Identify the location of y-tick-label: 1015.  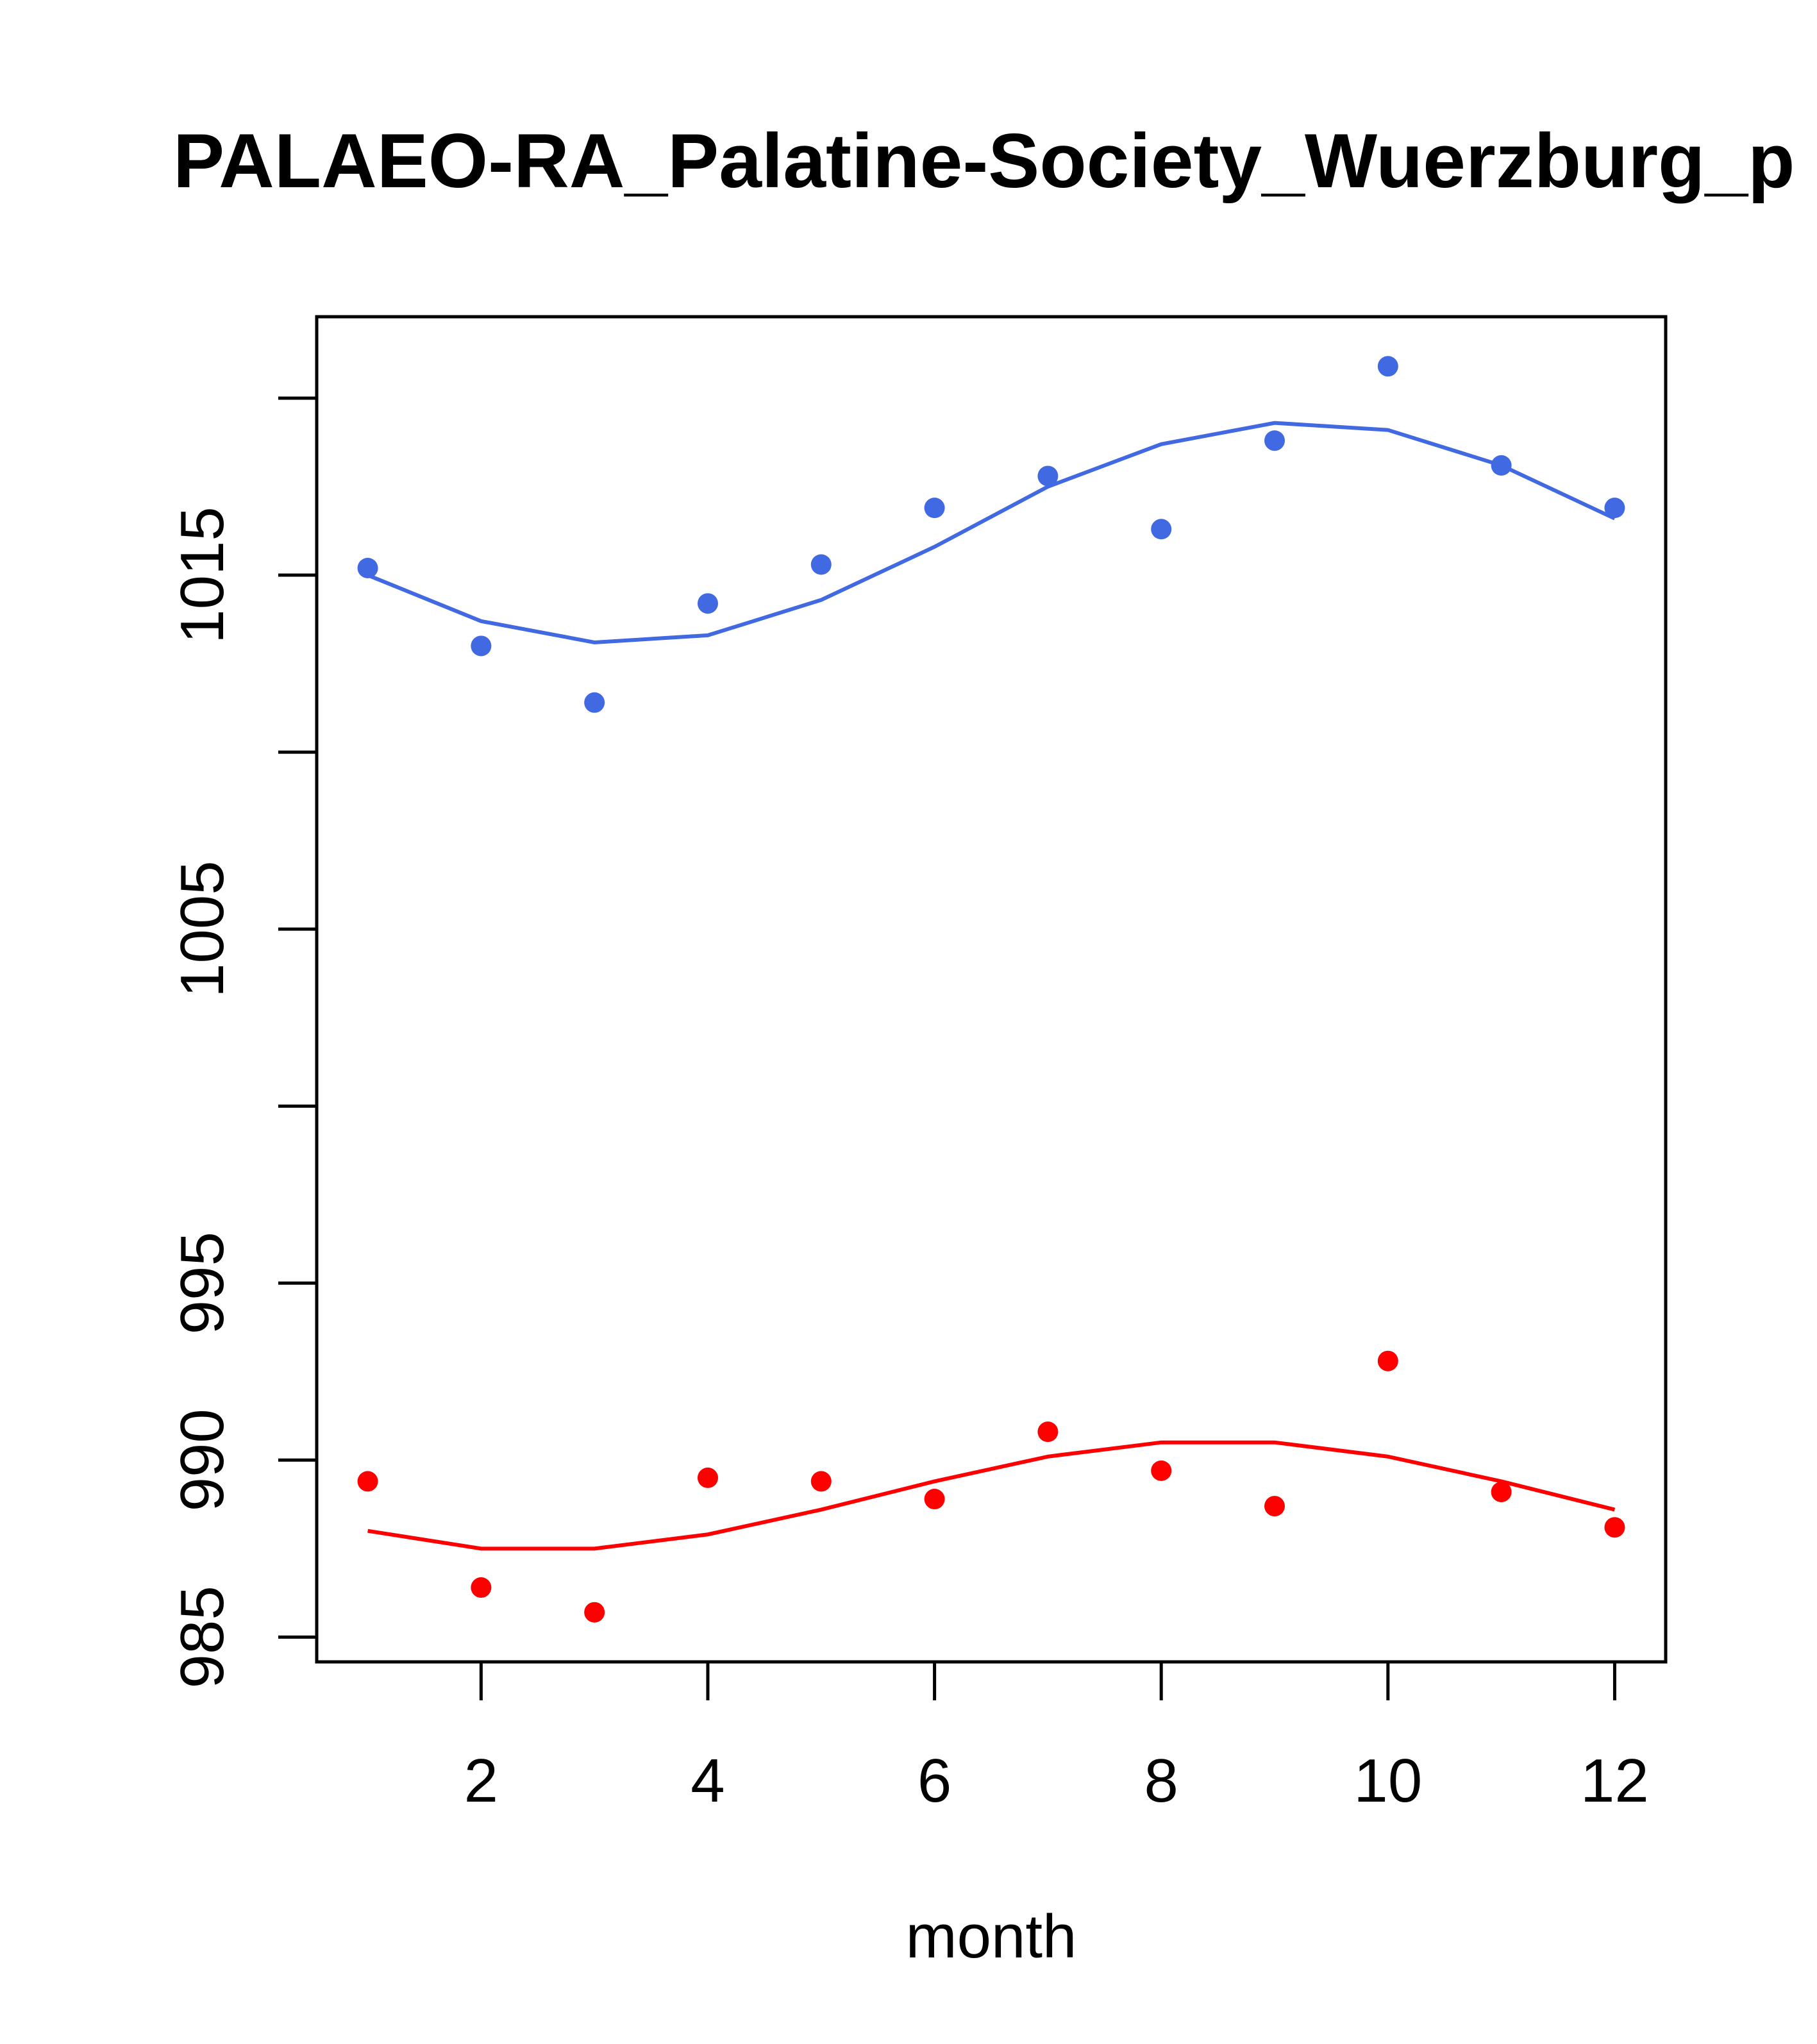
(202, 575).